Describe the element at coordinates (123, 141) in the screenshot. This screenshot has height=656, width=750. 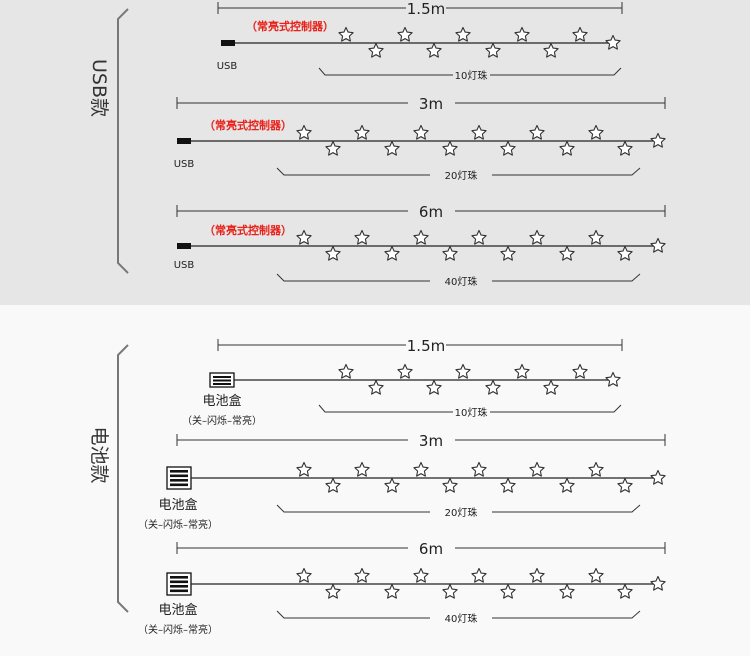
I see `usb-section-bracket` at that location.